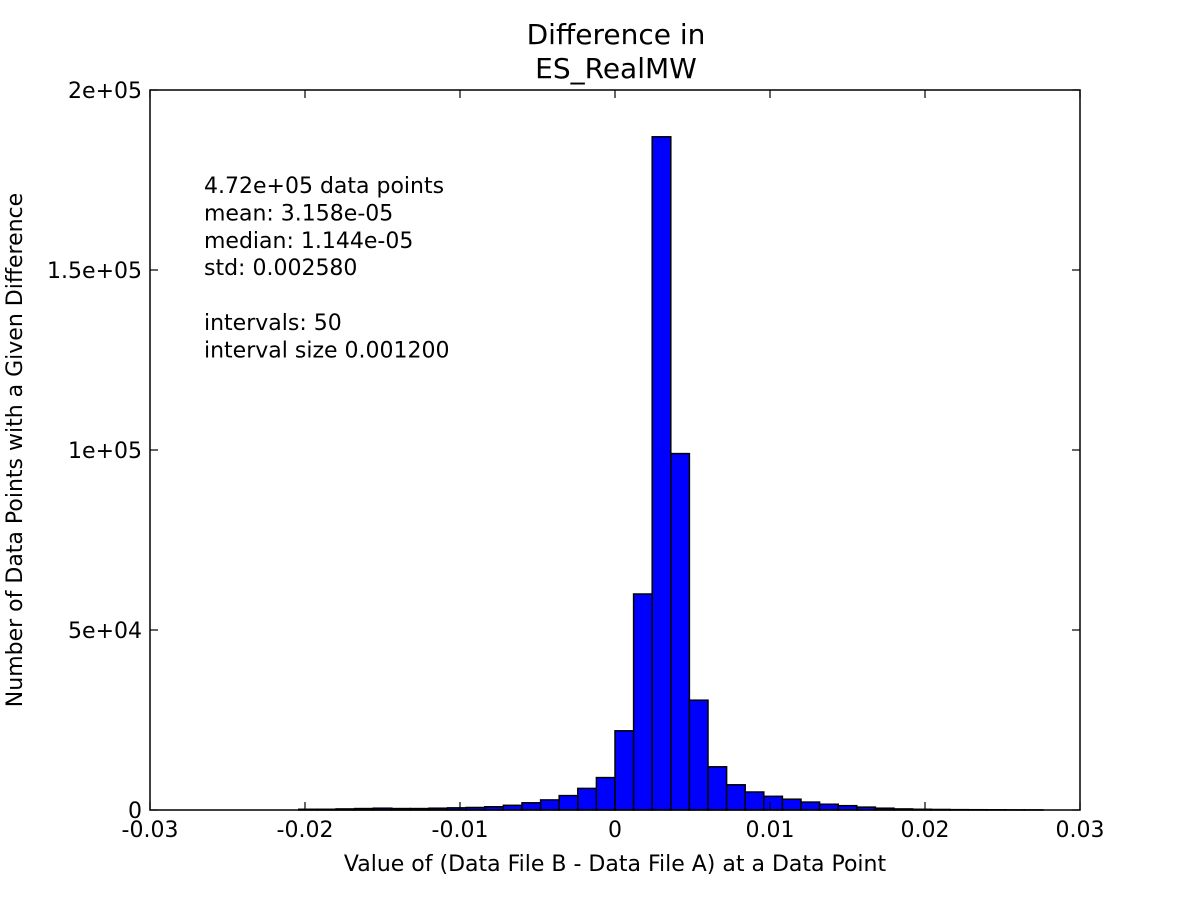 The image size is (1200, 900). I want to click on x-tick-label: 0.02, so click(925, 830).